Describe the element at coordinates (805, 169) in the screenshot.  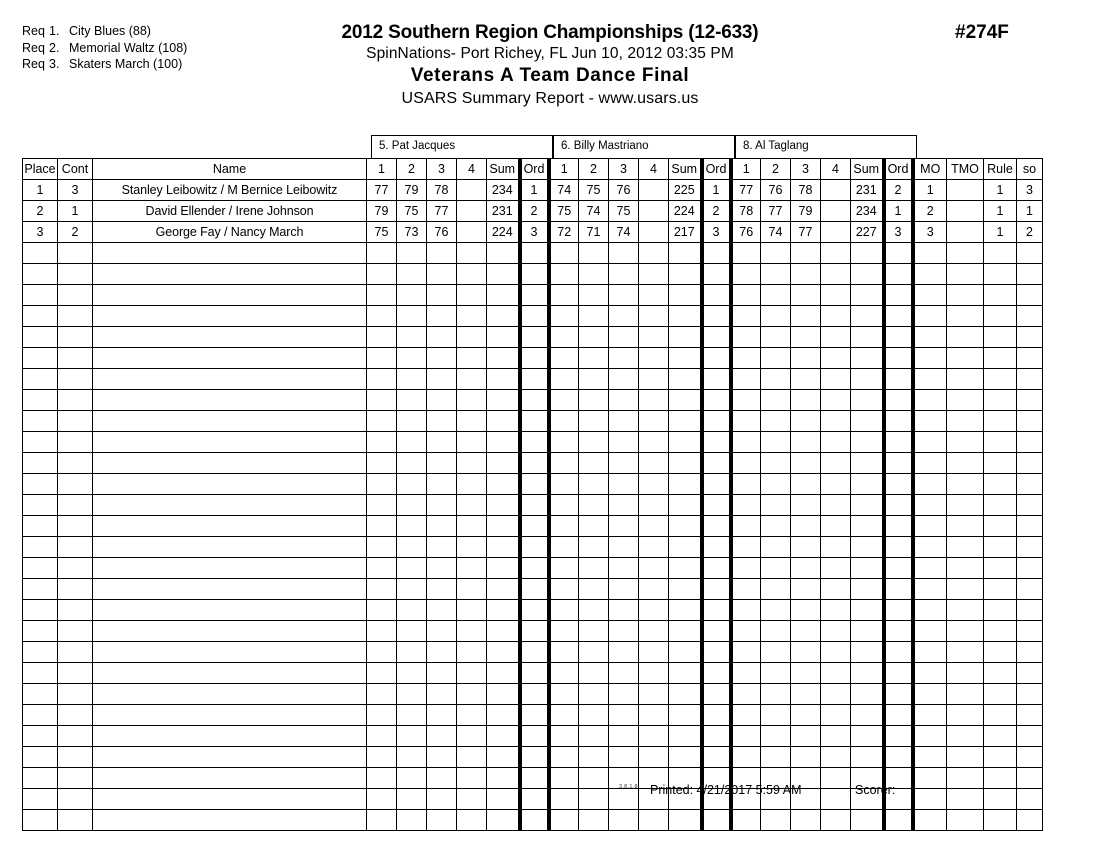
I see `header-judge3-3: 3` at that location.